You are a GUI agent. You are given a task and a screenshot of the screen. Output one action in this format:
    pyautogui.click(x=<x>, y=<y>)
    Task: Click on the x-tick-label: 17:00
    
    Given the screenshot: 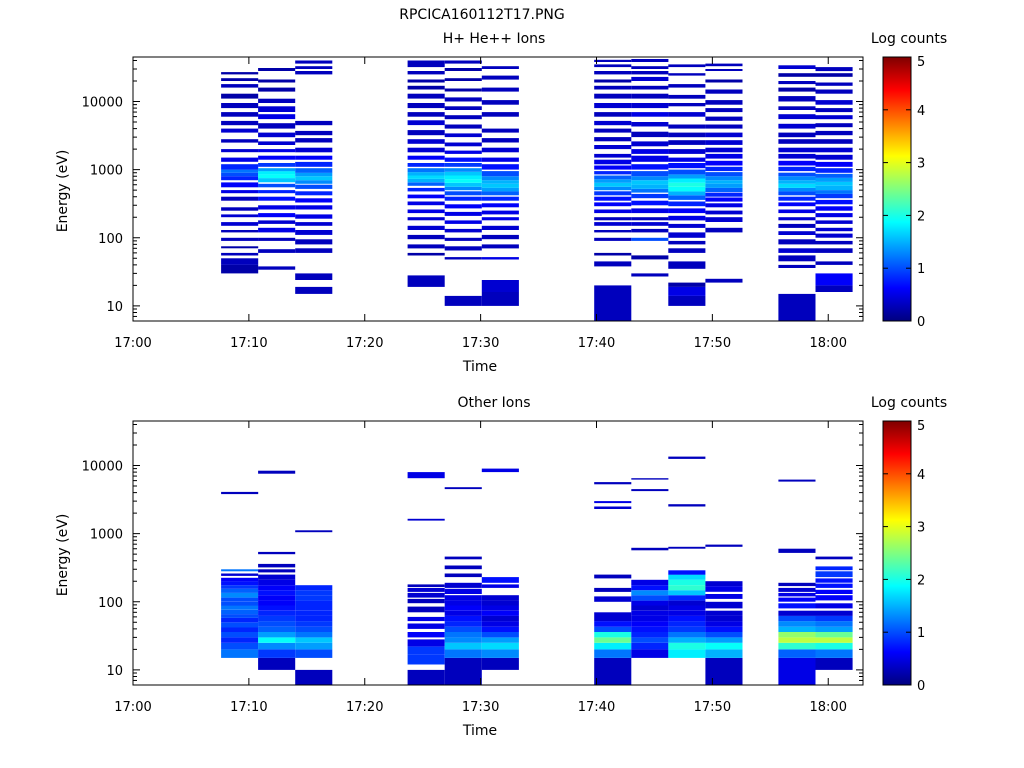 What is the action you would take?
    pyautogui.click(x=132, y=343)
    